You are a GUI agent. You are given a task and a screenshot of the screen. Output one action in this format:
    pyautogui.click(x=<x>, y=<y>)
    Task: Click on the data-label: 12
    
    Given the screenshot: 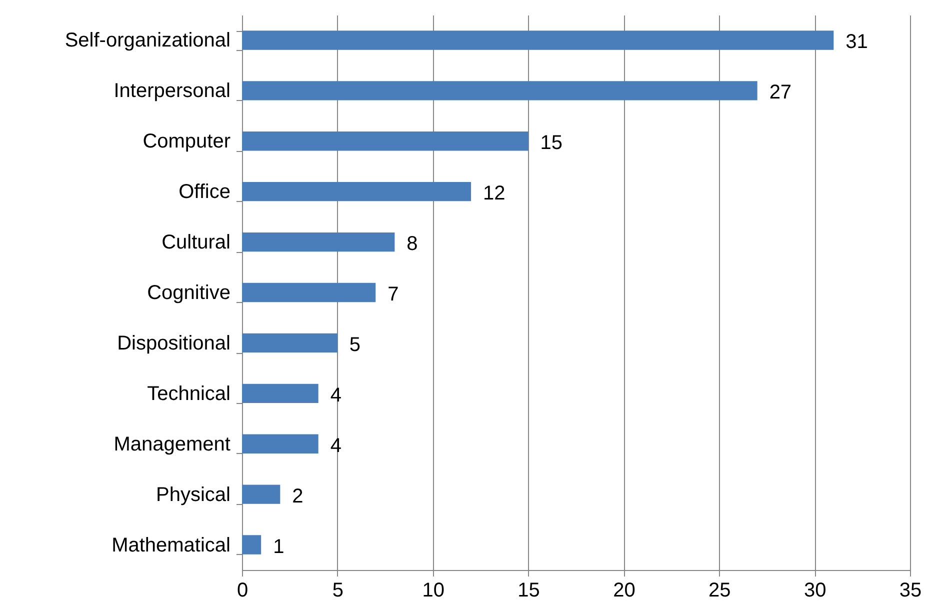 What is the action you would take?
    pyautogui.click(x=494, y=193)
    